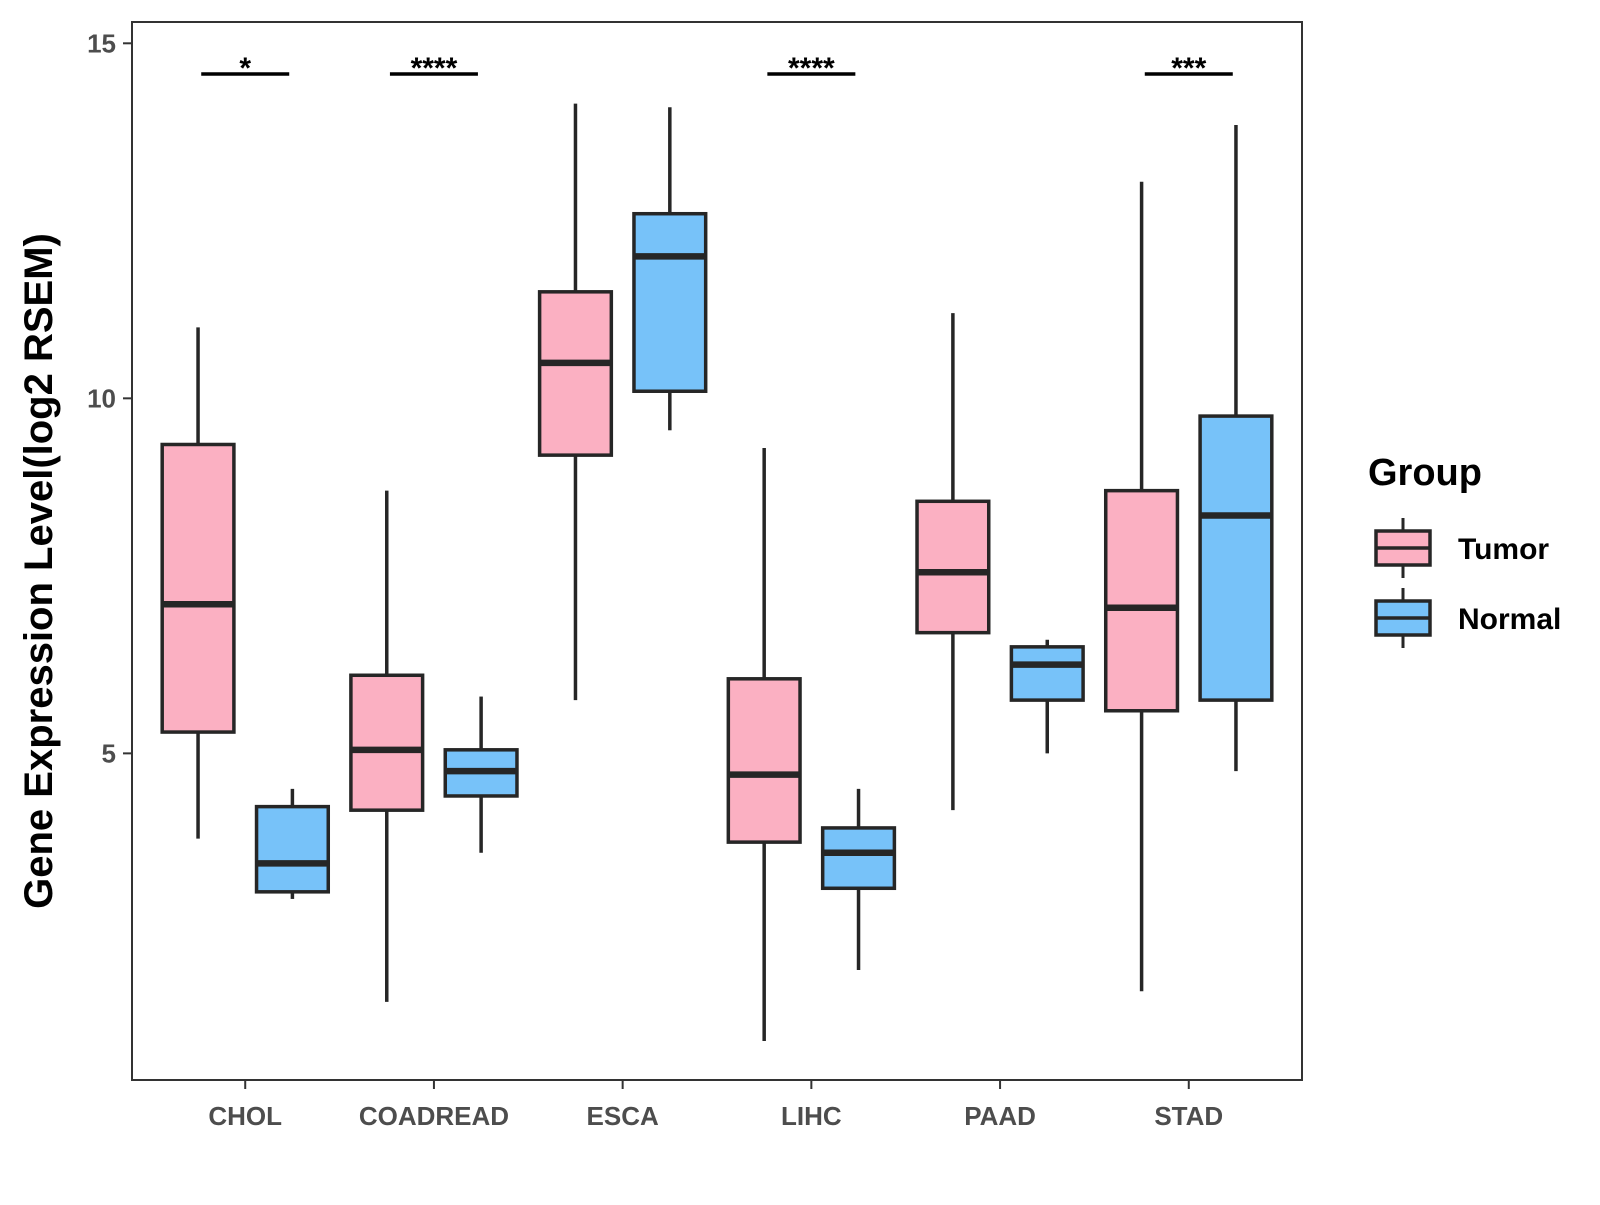  I want to click on legend-entry-normal: Normal, so click(1467, 618).